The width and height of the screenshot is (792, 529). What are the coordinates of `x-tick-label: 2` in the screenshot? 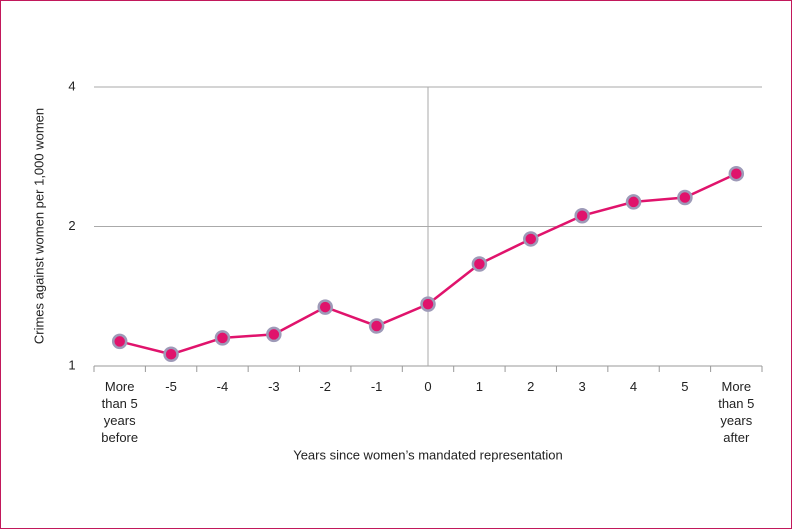 It's located at (530, 386).